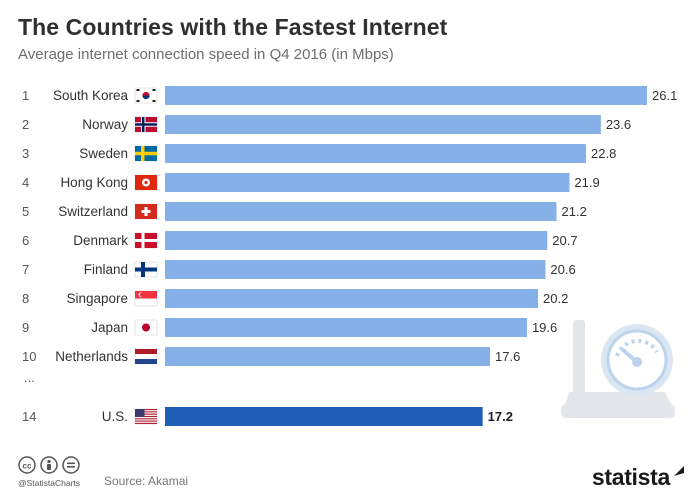  I want to click on japan-flag-icon, so click(146, 327).